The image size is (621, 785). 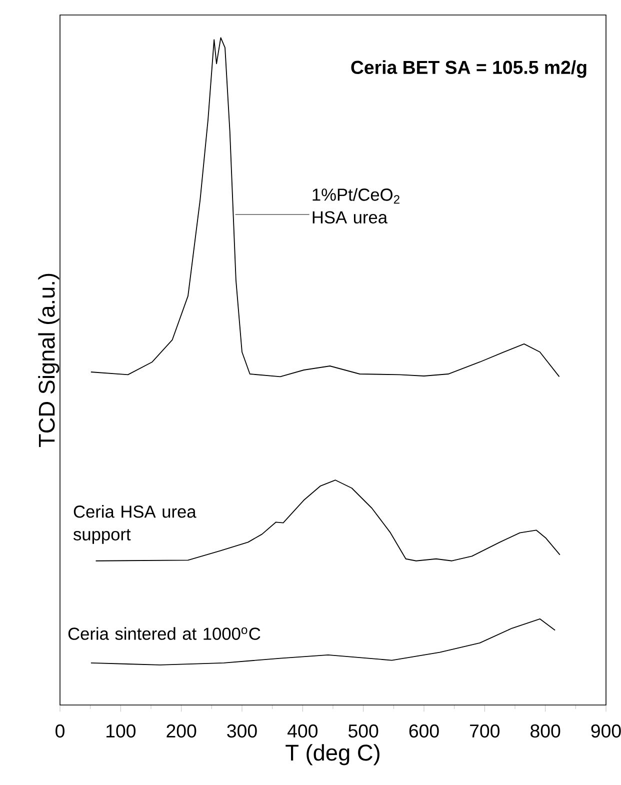 I want to click on x-tick-label: 0, so click(x=60, y=731).